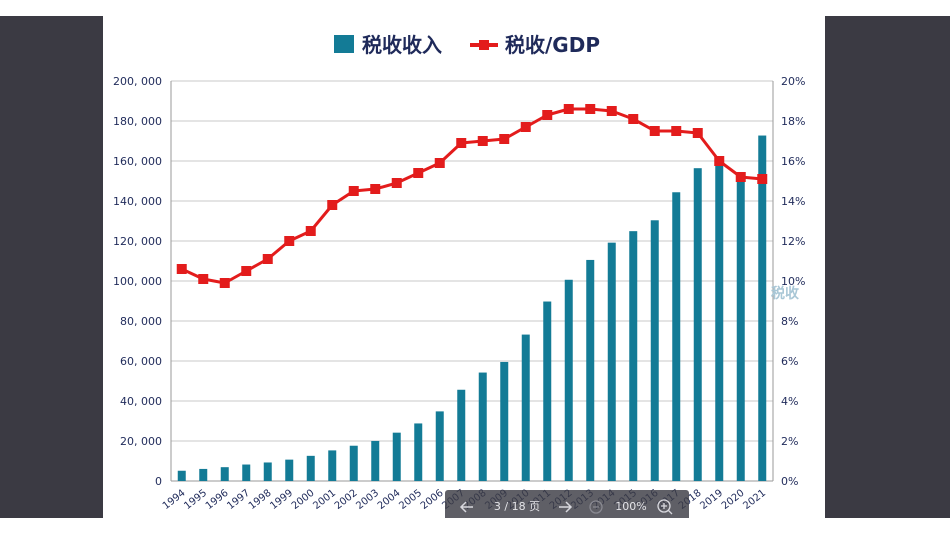 This screenshot has width=950, height=535. I want to click on y-right-tick-label: 20%, so click(793, 81).